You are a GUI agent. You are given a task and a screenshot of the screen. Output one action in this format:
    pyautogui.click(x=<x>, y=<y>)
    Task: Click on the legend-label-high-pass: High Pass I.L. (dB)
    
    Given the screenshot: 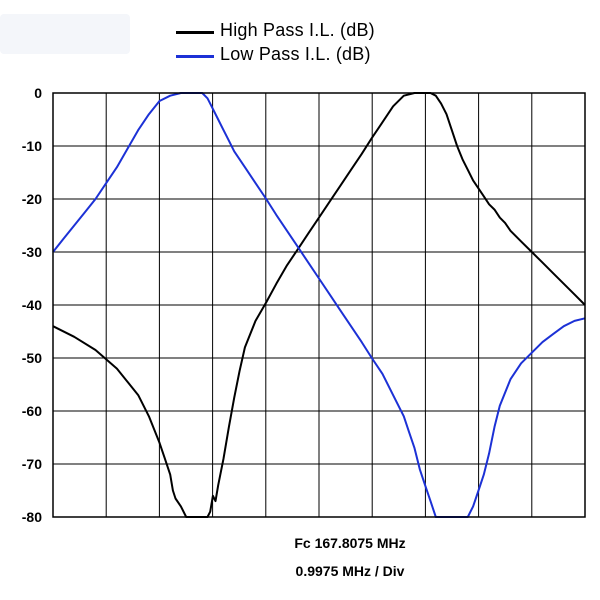 What is the action you would take?
    pyautogui.click(x=297, y=30)
    